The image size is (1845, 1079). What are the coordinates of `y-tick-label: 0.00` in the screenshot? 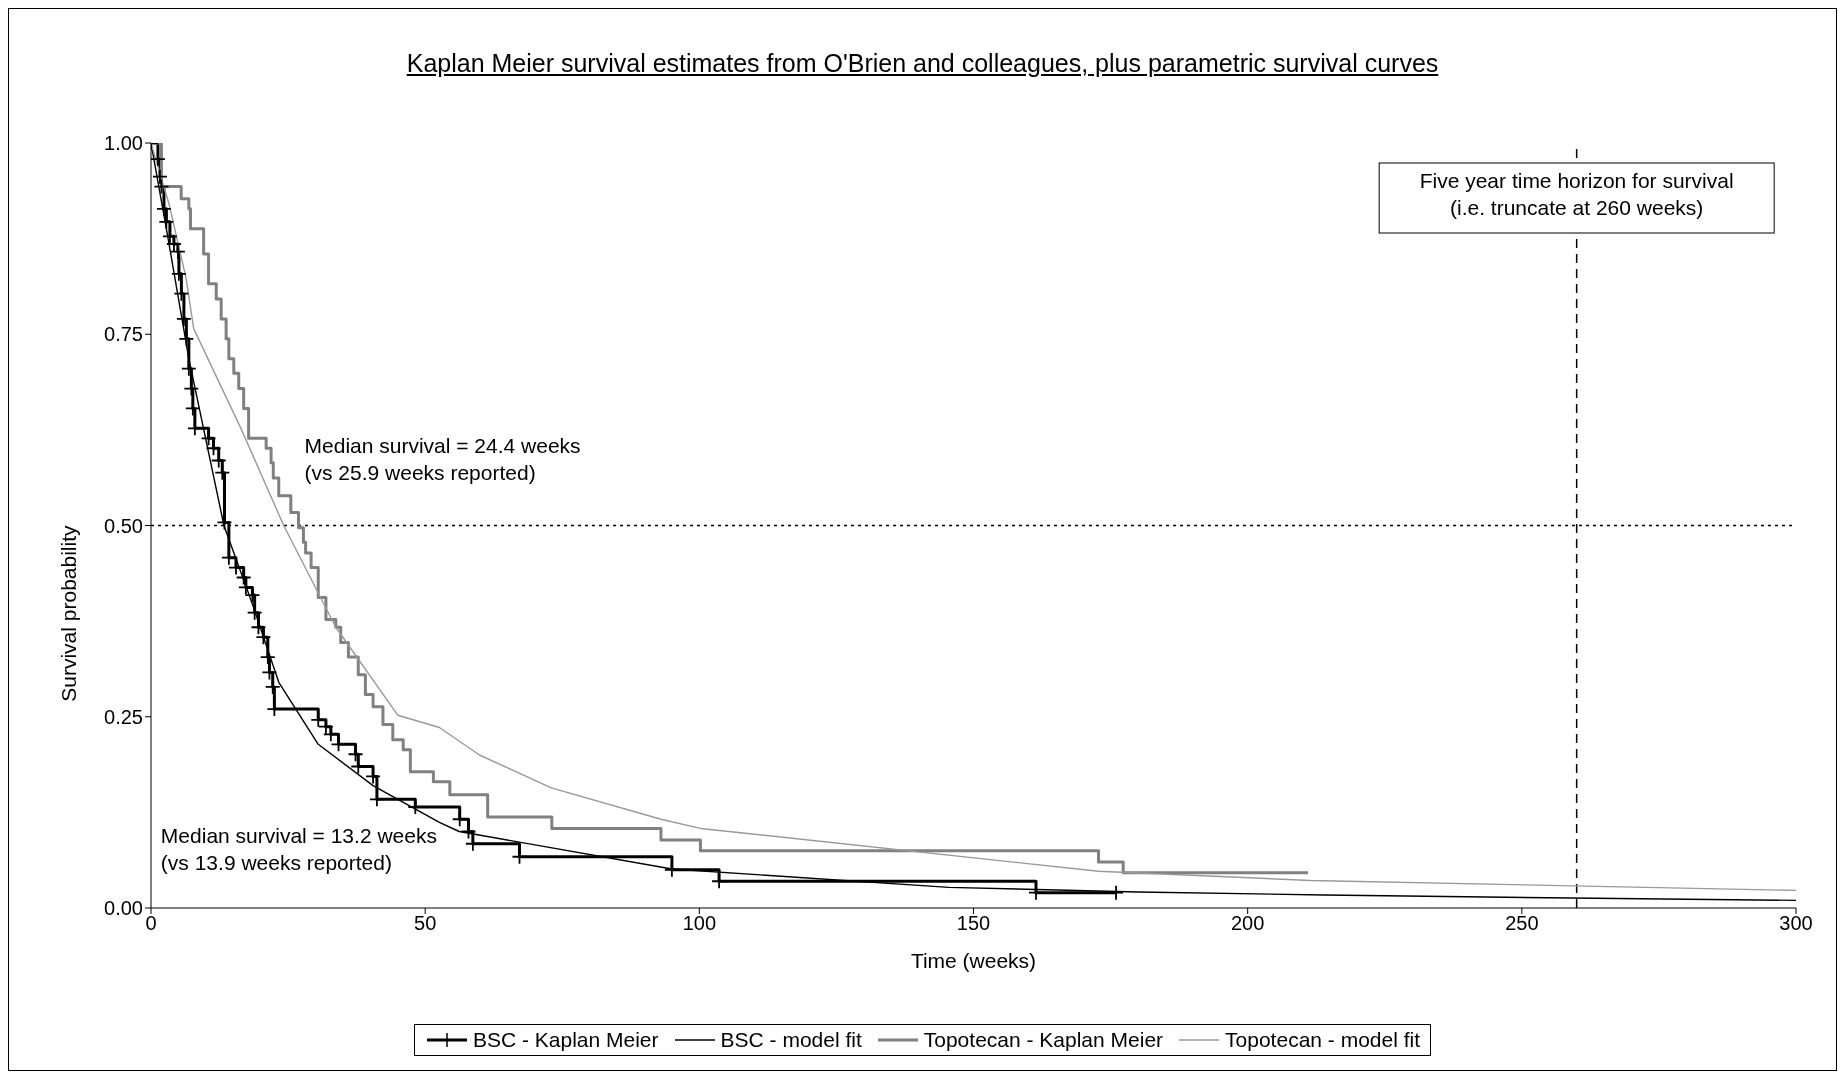 It's located at (123, 908).